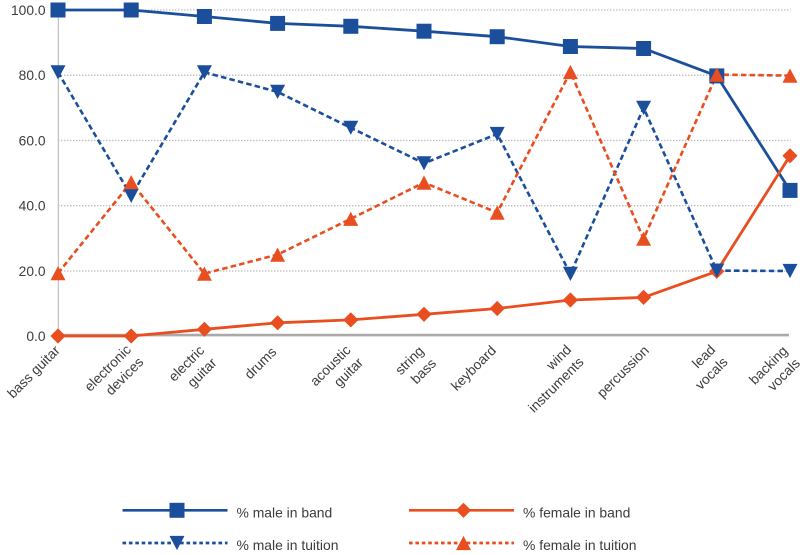  What do you see at coordinates (580, 545) in the screenshot?
I see `svg-text: % female in tuition` at bounding box center [580, 545].